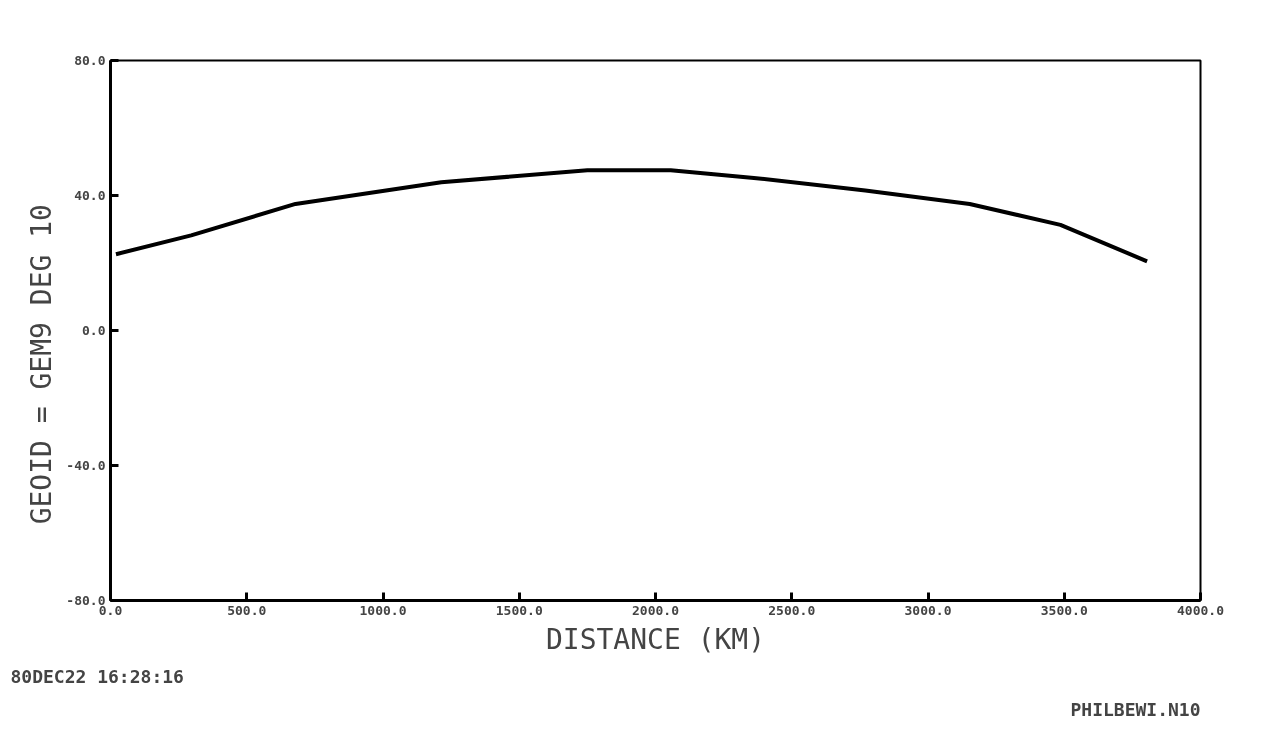 The height and width of the screenshot is (750, 1286). I want to click on text: PHILBEWI.N10, so click(1135, 709).